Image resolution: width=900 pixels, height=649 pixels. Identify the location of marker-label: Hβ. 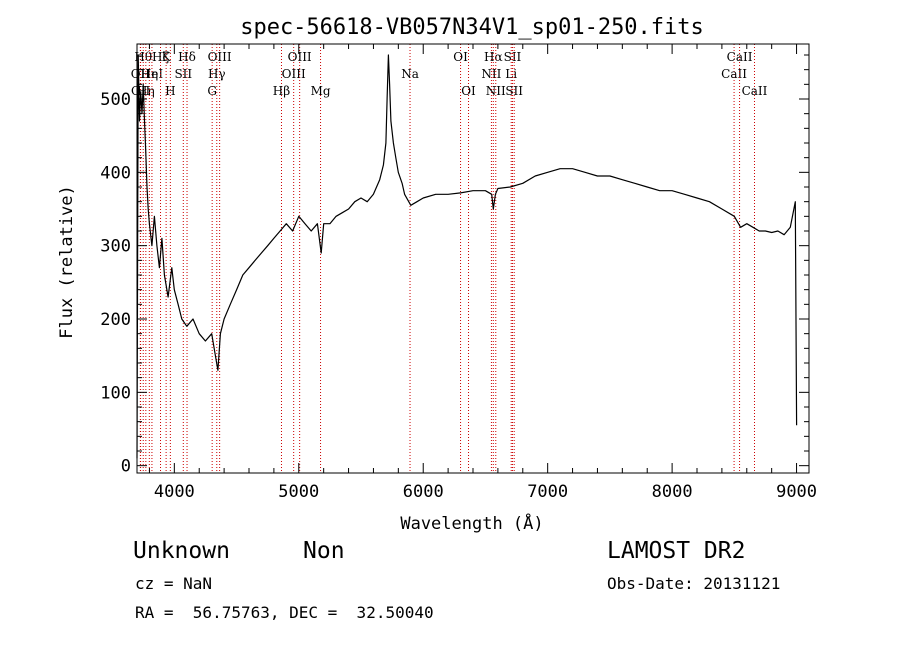
(281, 91).